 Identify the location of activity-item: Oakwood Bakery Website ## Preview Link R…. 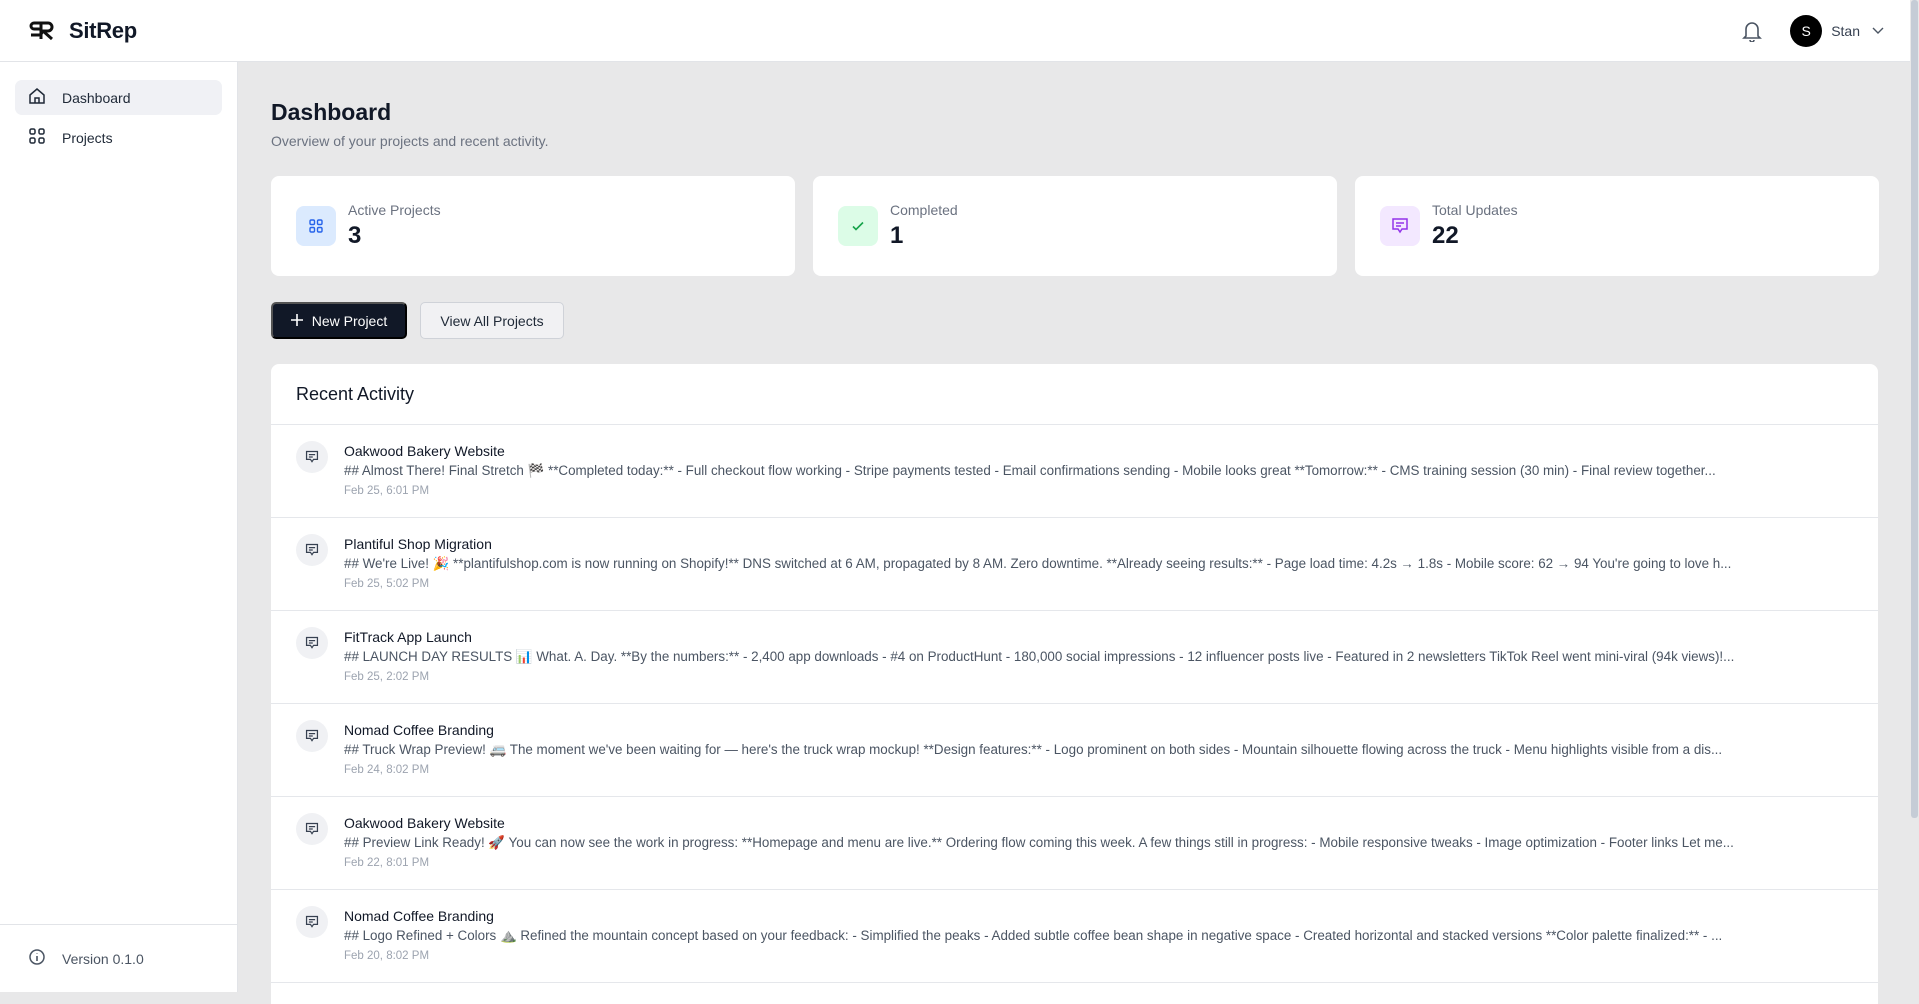
(1074, 843).